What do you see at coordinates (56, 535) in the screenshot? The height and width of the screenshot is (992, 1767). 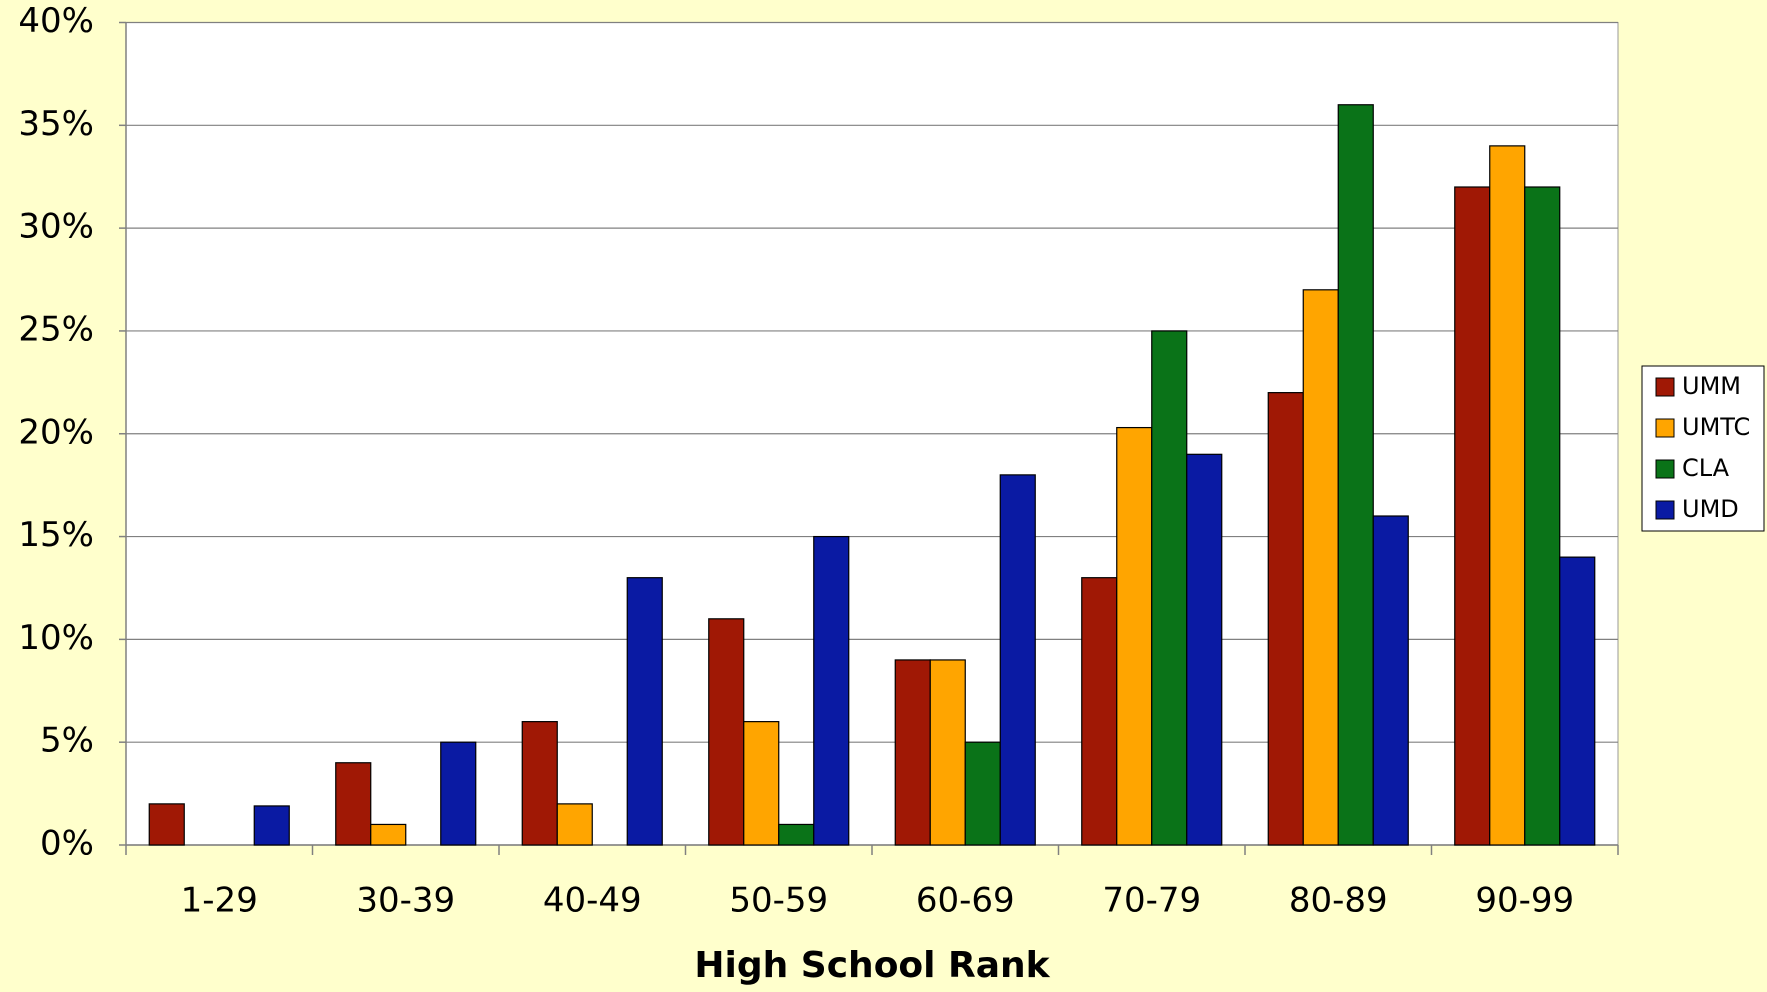 I see `y-tick-label: 15%` at bounding box center [56, 535].